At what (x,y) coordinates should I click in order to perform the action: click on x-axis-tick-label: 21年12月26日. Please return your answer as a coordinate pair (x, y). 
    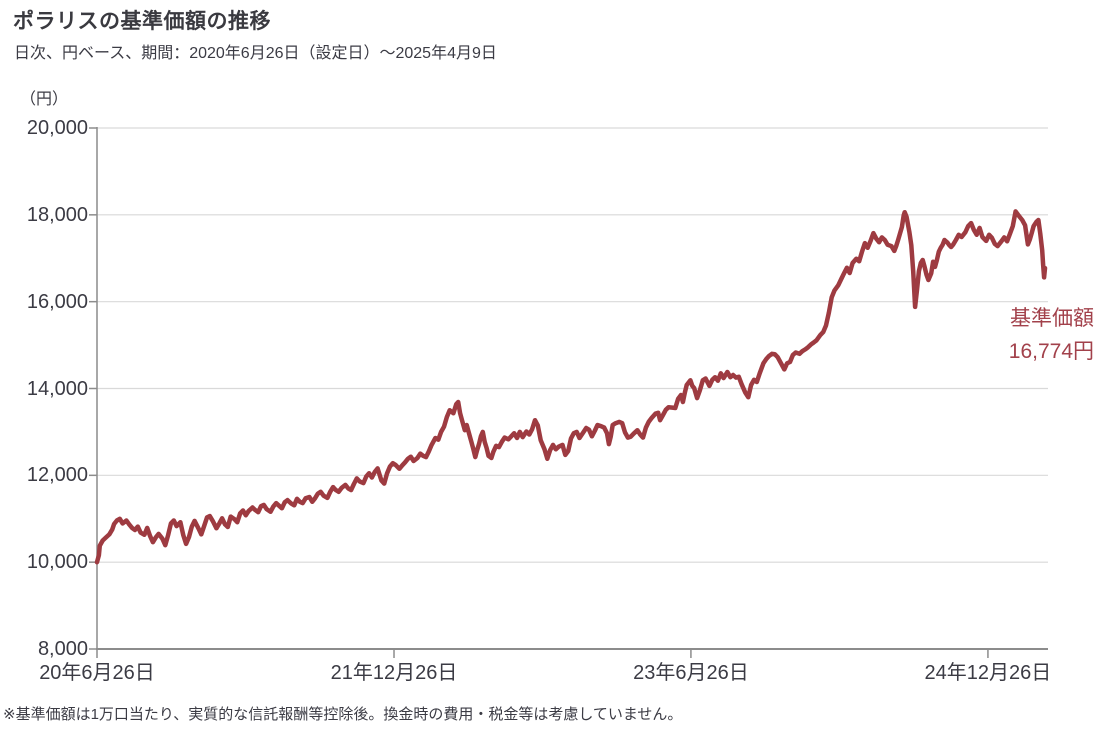
    Looking at the image, I should click on (394, 673).